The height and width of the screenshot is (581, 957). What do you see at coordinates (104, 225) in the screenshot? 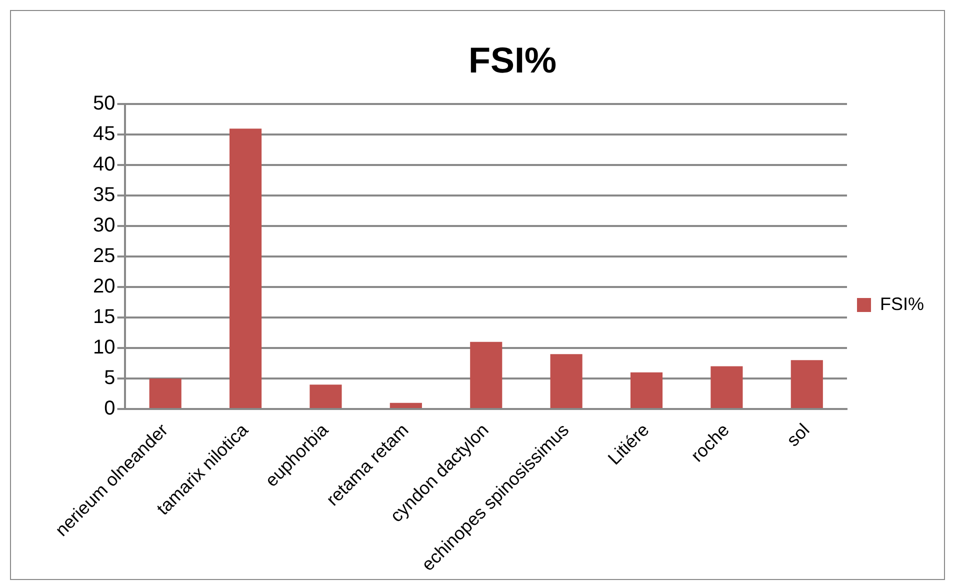
I see `y-tick-label: 30` at bounding box center [104, 225].